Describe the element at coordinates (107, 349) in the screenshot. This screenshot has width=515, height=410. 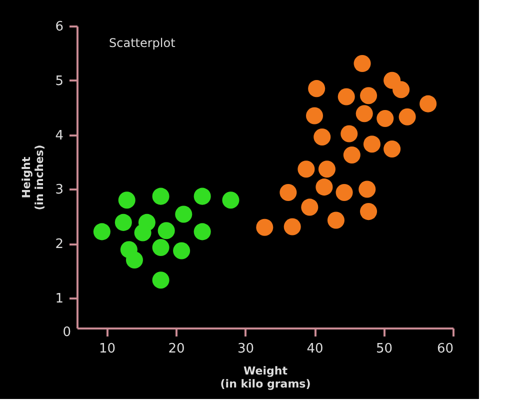
I see `x-tick-label: 10` at that location.